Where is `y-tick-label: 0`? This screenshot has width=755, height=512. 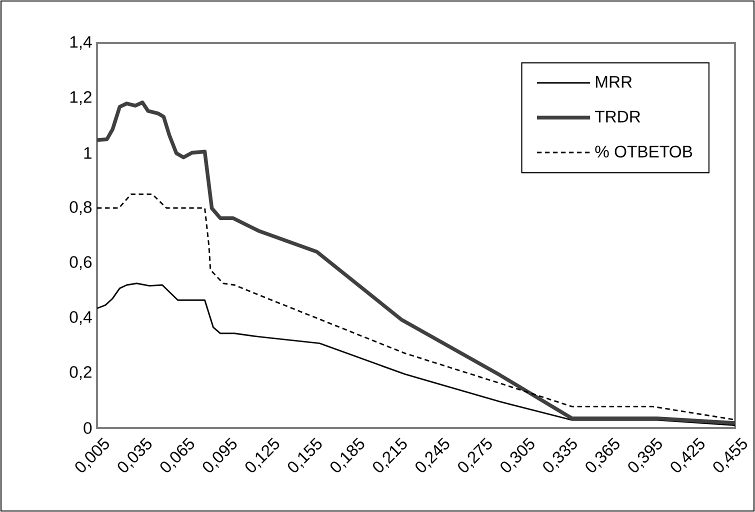 y-tick-label: 0 is located at coordinates (88, 428).